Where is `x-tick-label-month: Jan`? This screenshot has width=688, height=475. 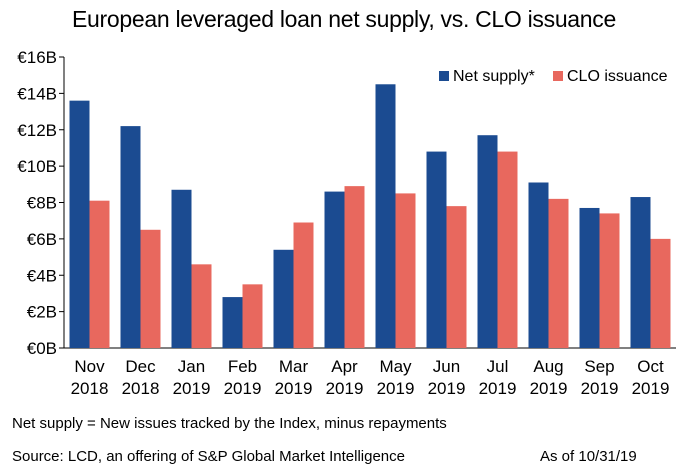 x-tick-label-month: Jan is located at coordinates (191, 366).